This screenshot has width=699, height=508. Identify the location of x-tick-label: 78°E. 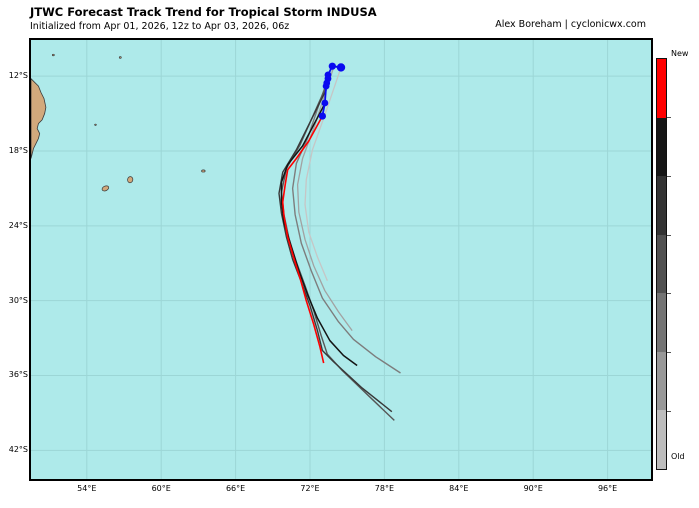
(384, 488).